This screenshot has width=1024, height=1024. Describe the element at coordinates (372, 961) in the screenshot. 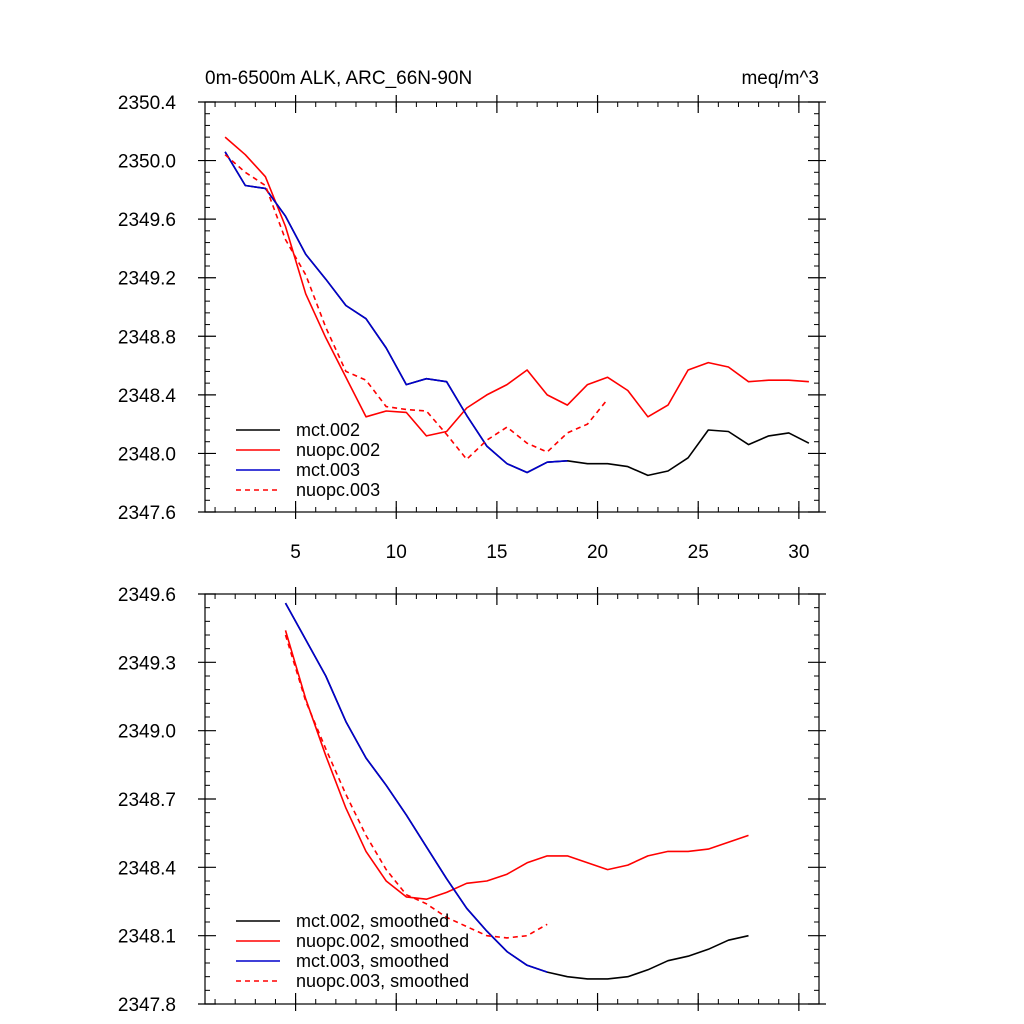

I see `bottom-legend-label: mct.003, smoothed` at that location.